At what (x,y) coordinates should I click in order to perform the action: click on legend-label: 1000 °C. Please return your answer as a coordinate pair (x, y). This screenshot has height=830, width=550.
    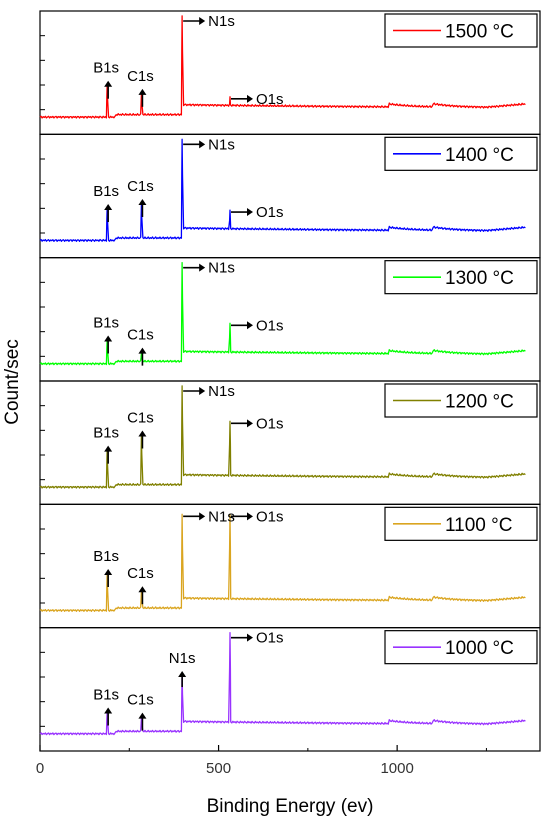
    Looking at the image, I should click on (479, 648).